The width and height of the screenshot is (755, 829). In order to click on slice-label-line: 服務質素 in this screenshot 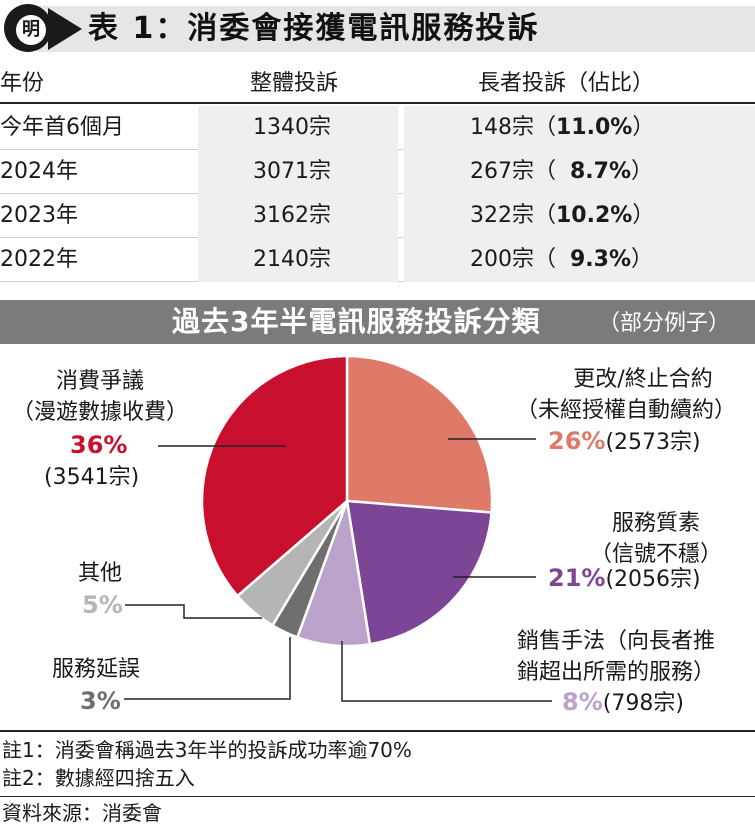, I will do `click(656, 523)`.